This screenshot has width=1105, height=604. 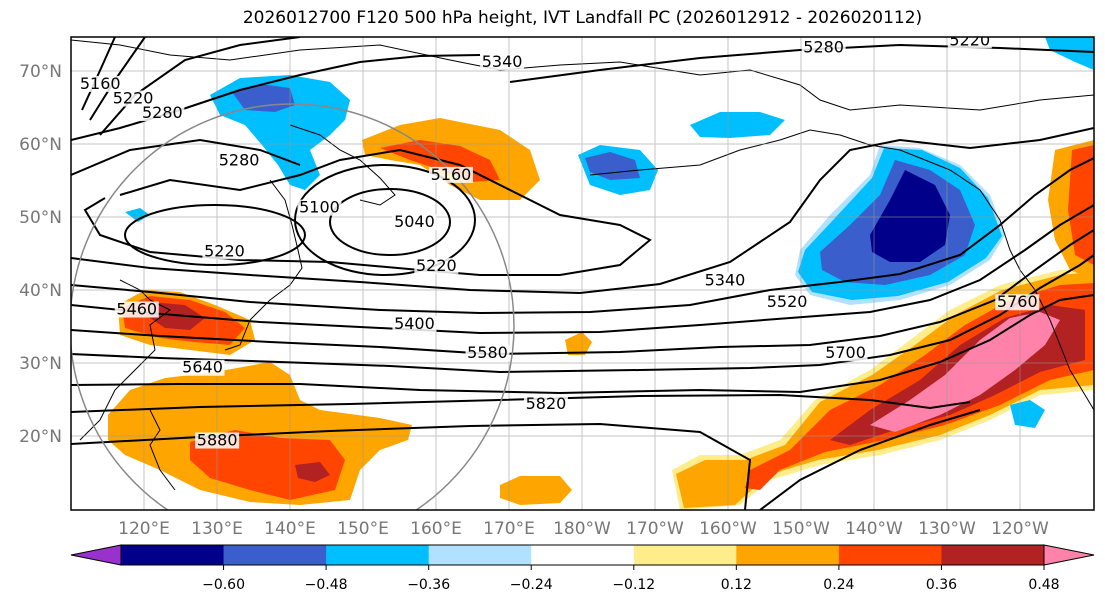 I want to click on contour-label: 5760, so click(x=1017, y=301).